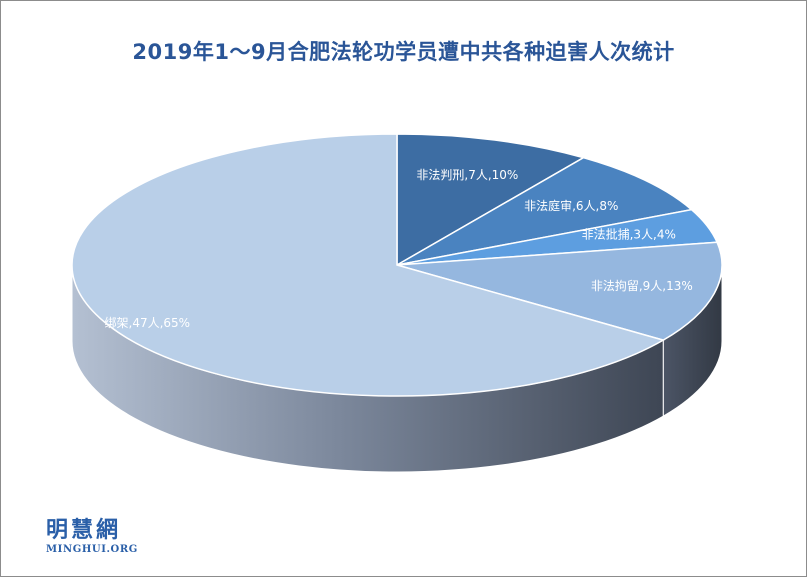 The image size is (807, 577). What do you see at coordinates (92, 549) in the screenshot?
I see `logo-subtext: MINGHUI.ORG` at bounding box center [92, 549].